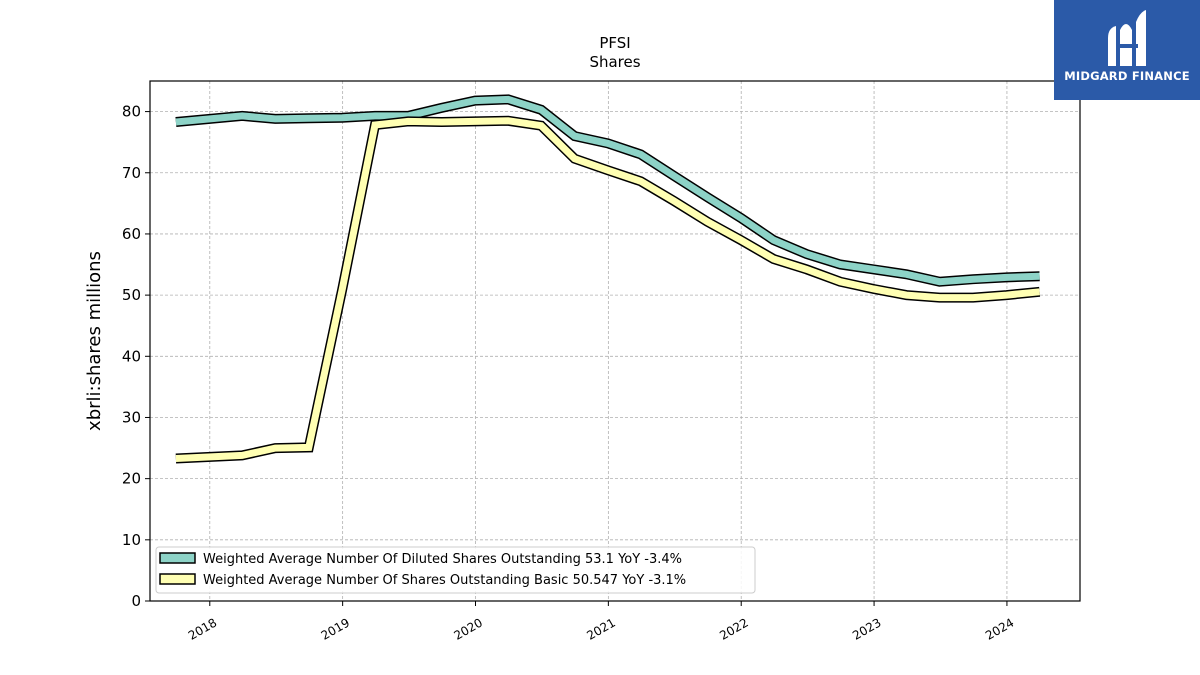 The width and height of the screenshot is (1200, 675). Describe the element at coordinates (131, 356) in the screenshot. I see `y-tick-label: 40` at that location.